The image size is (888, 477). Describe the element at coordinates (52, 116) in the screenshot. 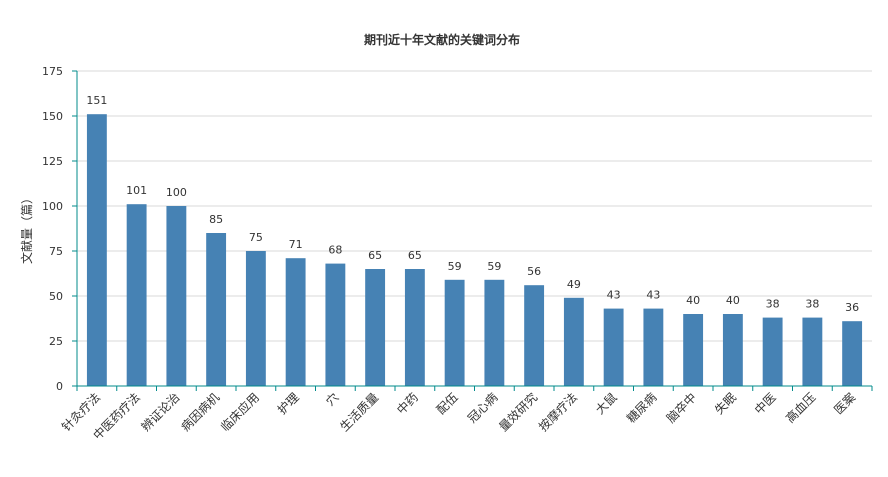

I see `y-tick-label: 150` at that location.